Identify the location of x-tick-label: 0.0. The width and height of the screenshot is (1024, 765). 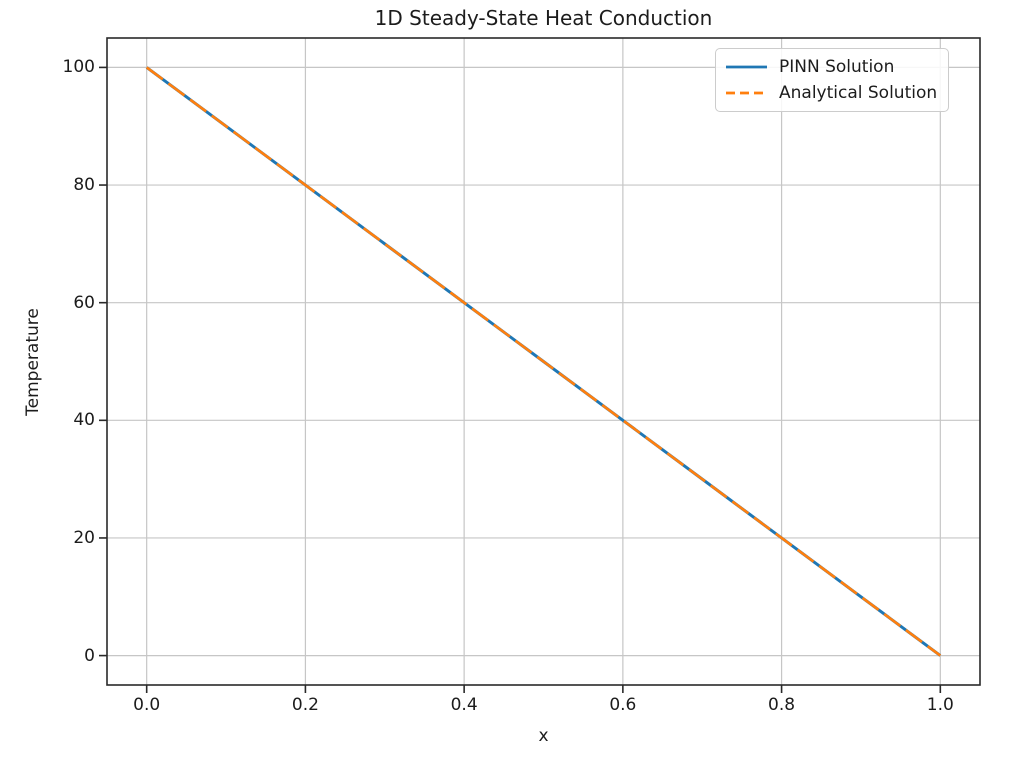
(147, 705).